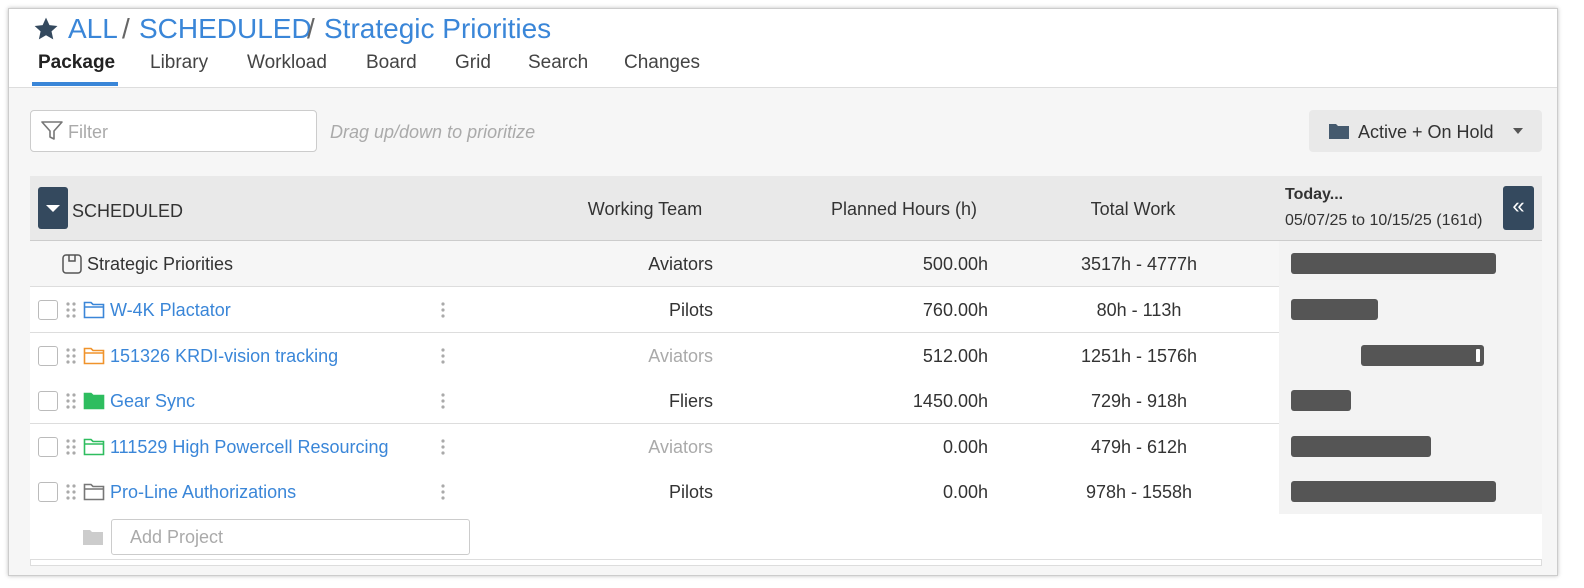  Describe the element at coordinates (249, 447) in the screenshot. I see `project-link: 111529 High Powercell Resourcing` at that location.